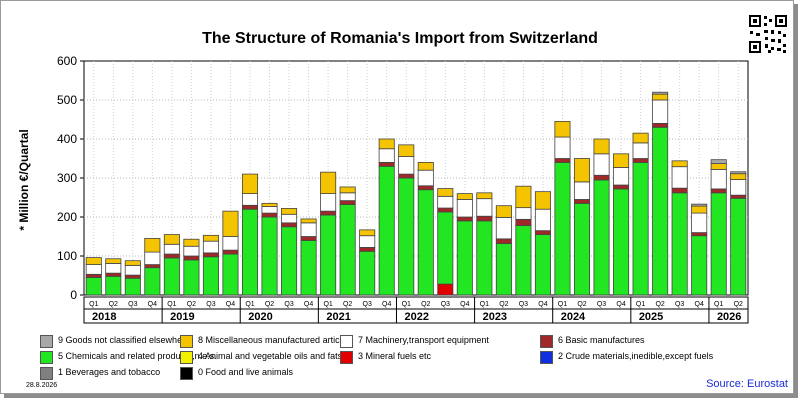 The height and width of the screenshot is (400, 800). Describe the element at coordinates (386, 304) in the screenshot. I see `x-tick-label: Q4` at that location.